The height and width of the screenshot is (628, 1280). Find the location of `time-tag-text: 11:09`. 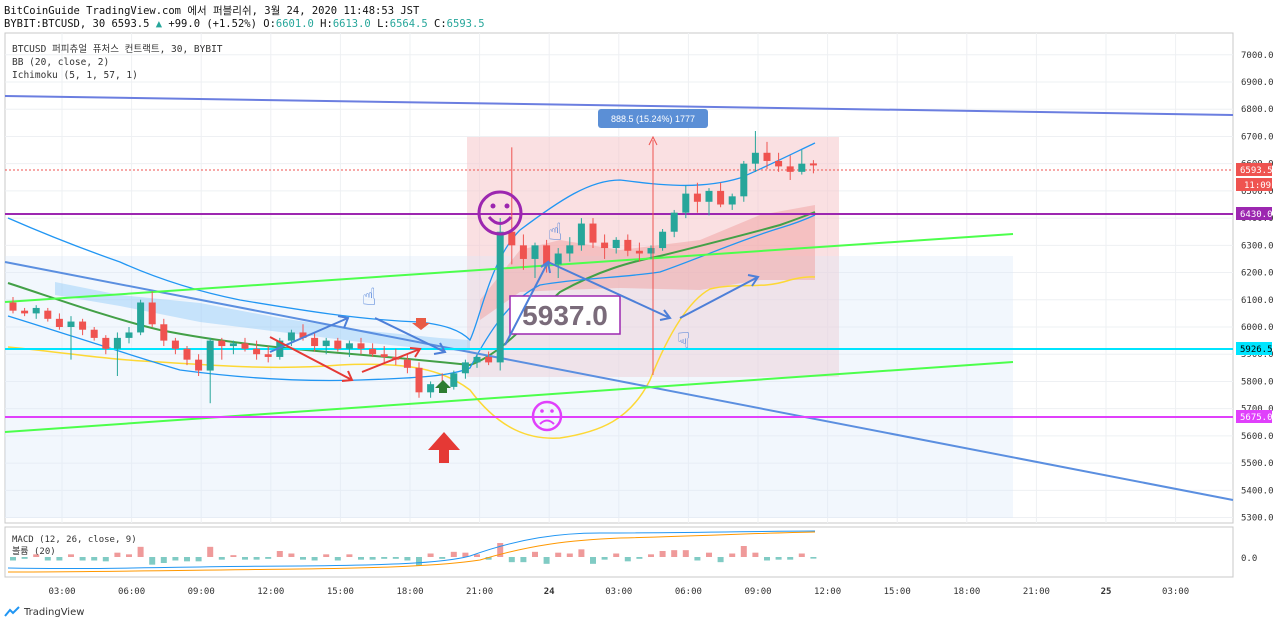

time-tag-text: 11:09 is located at coordinates (1257, 186).